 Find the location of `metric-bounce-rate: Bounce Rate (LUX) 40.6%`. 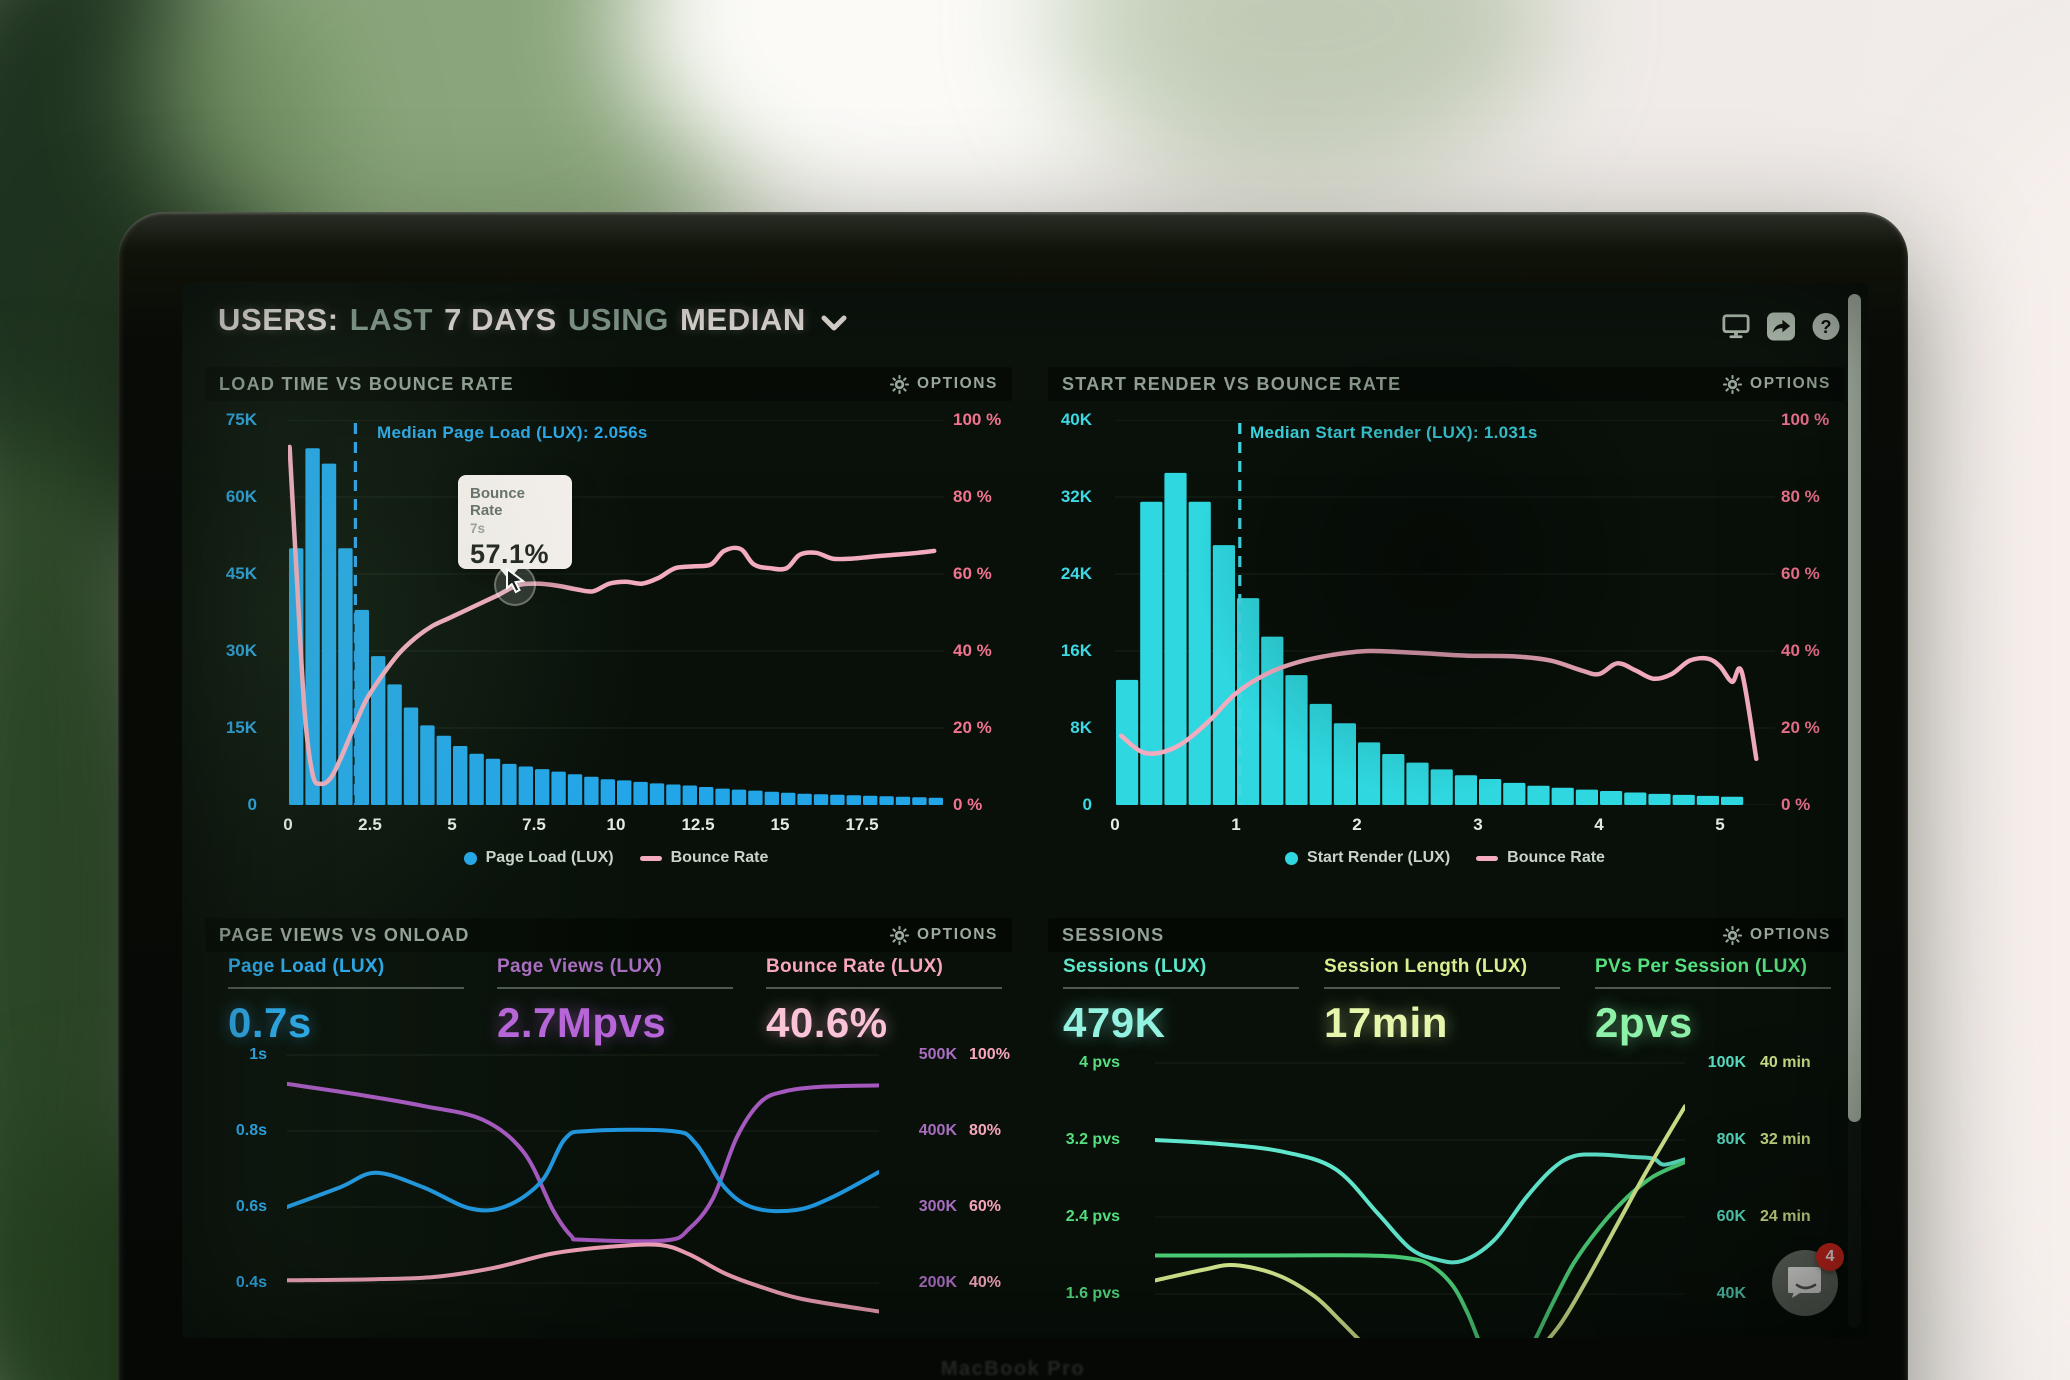

metric-bounce-rate: Bounce Rate (LUX) 40.6% is located at coordinates (886, 1001).